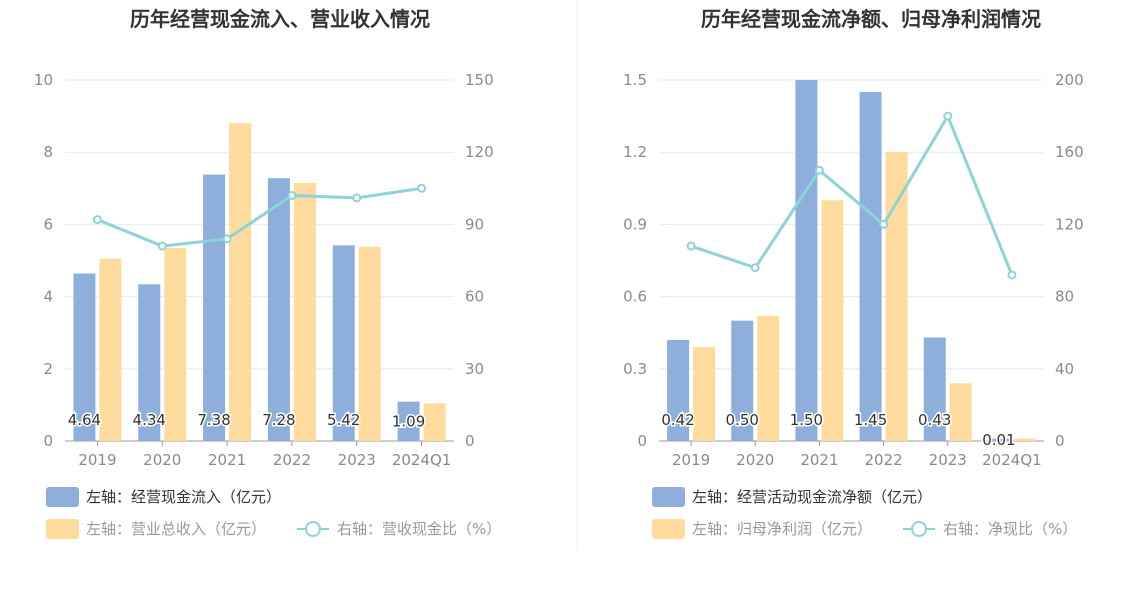 The image size is (1148, 593). I want to click on y-left-tick-label: 8, so click(48, 152).